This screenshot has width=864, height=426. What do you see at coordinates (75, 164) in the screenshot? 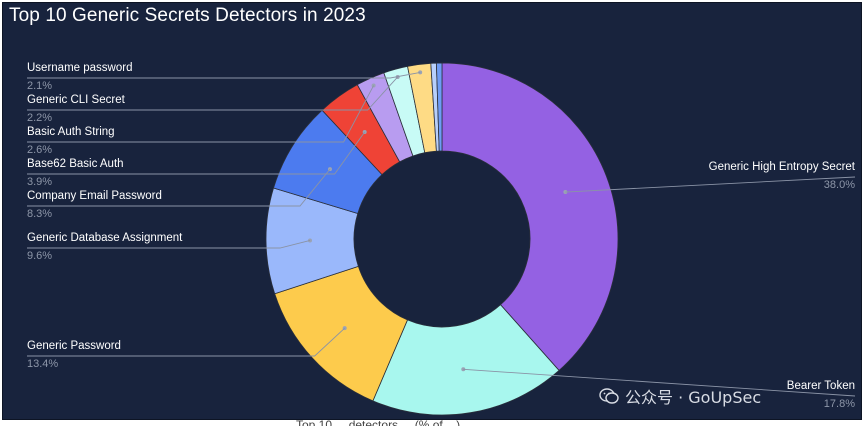
I see `label-name-5: Base62 Basic Auth` at bounding box center [75, 164].